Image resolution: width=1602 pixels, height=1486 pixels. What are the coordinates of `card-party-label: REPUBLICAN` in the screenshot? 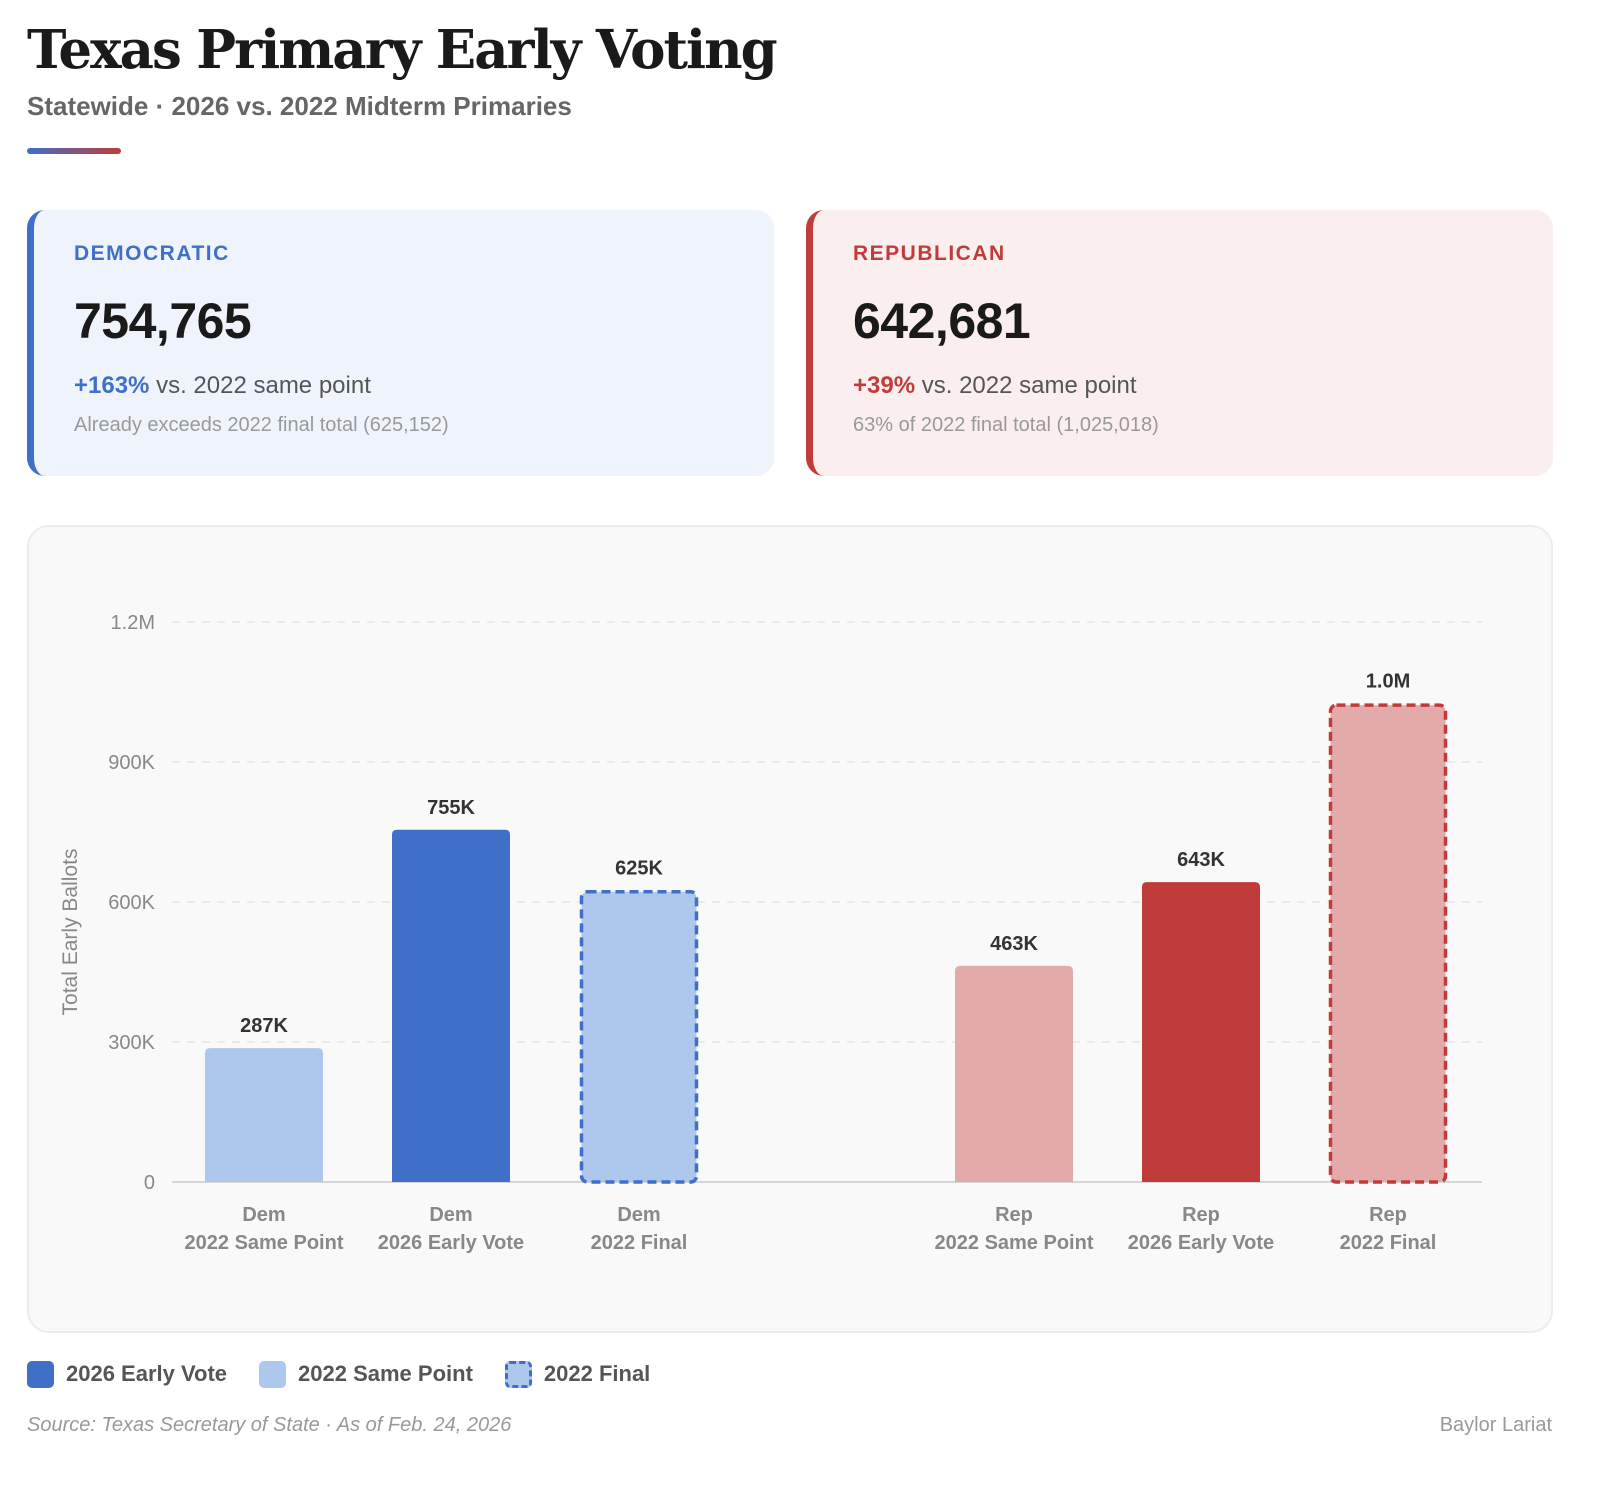 It's located at (929, 253).